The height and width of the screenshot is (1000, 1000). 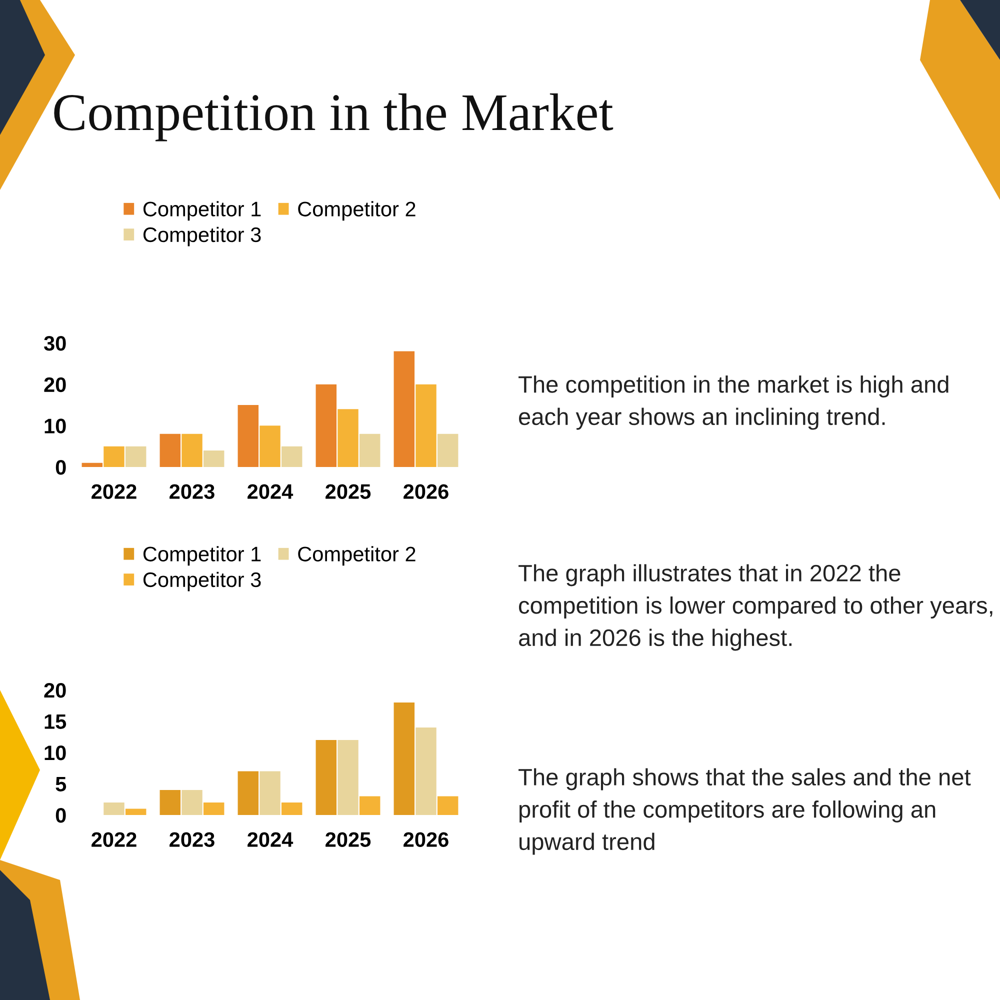 I want to click on chart-title: Competition in the Market, so click(x=334, y=117).